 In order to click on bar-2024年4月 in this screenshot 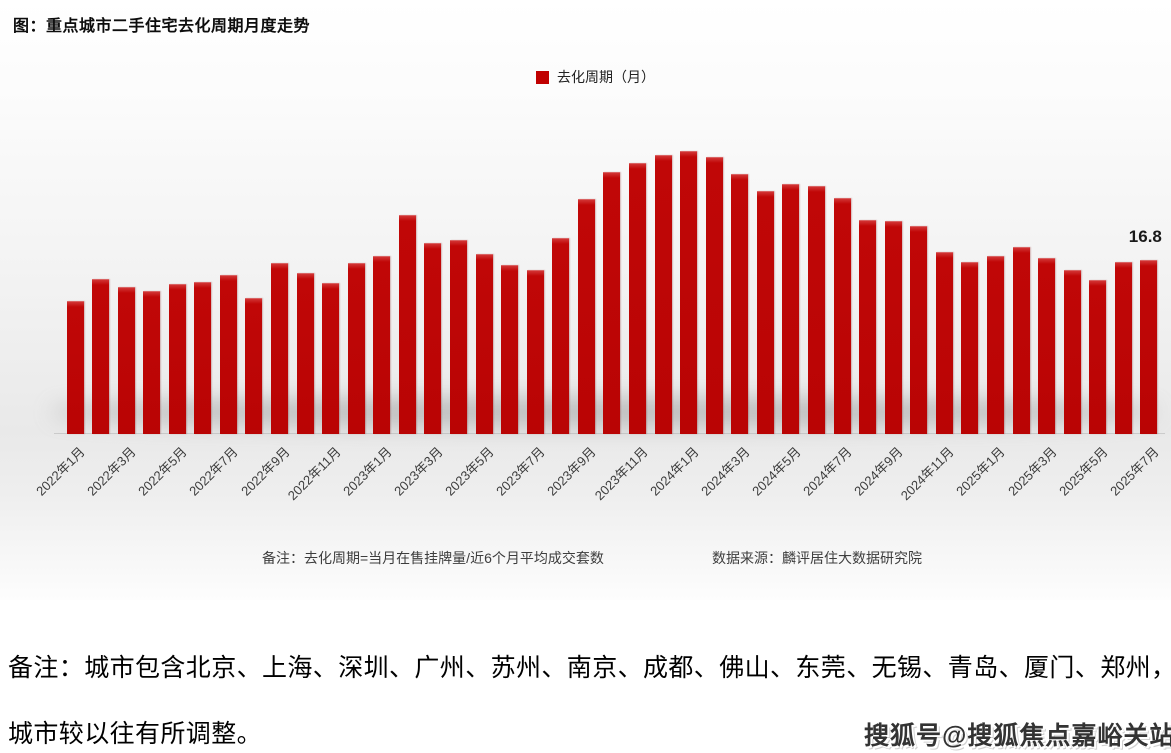, I will do `click(765, 312)`.